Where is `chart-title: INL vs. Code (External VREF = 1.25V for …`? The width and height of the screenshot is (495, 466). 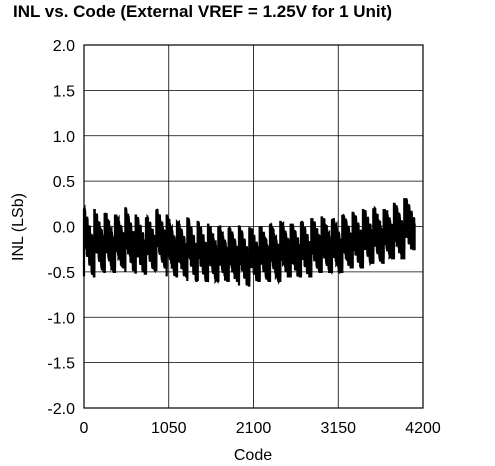
chart-title: INL vs. Code (External VREF = 1.25V for … is located at coordinates (202, 11).